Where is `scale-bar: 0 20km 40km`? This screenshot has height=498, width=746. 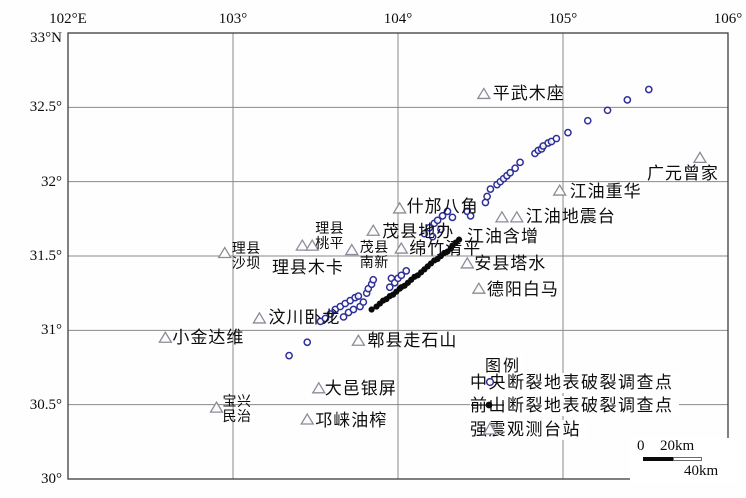 scale-bar: 0 20km 40km is located at coordinates (684, 460).